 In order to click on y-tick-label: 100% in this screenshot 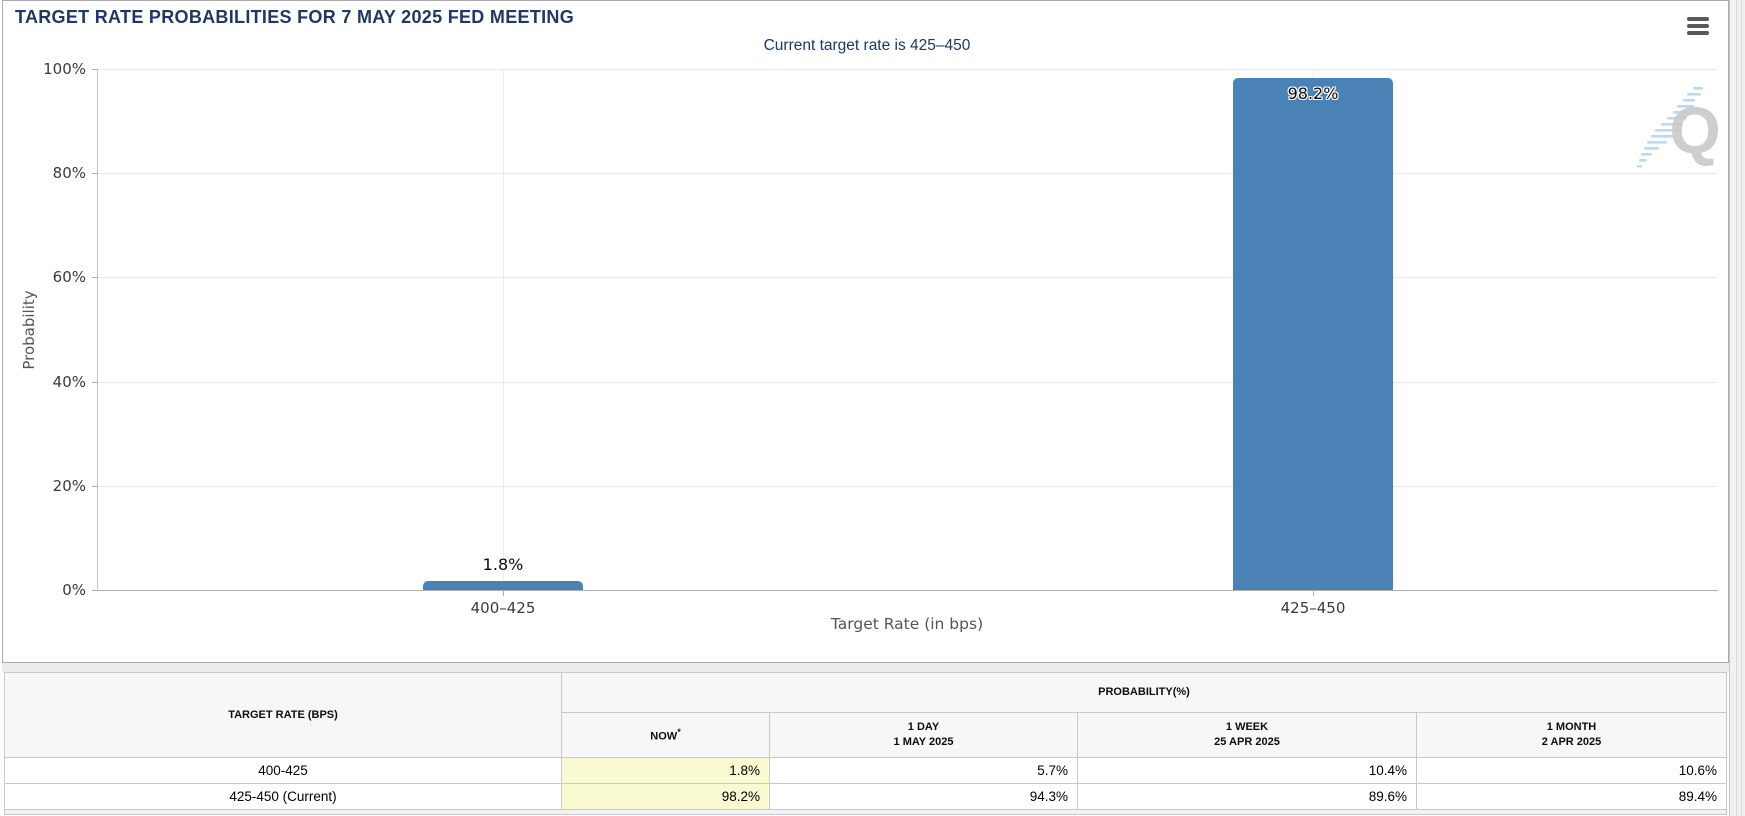, I will do `click(64, 69)`.